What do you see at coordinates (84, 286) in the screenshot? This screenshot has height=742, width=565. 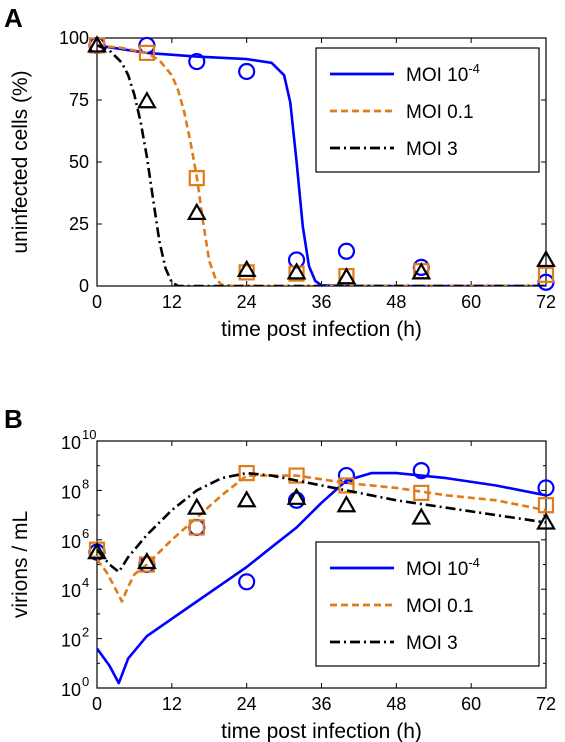 I see `y-tick-label: 0` at bounding box center [84, 286].